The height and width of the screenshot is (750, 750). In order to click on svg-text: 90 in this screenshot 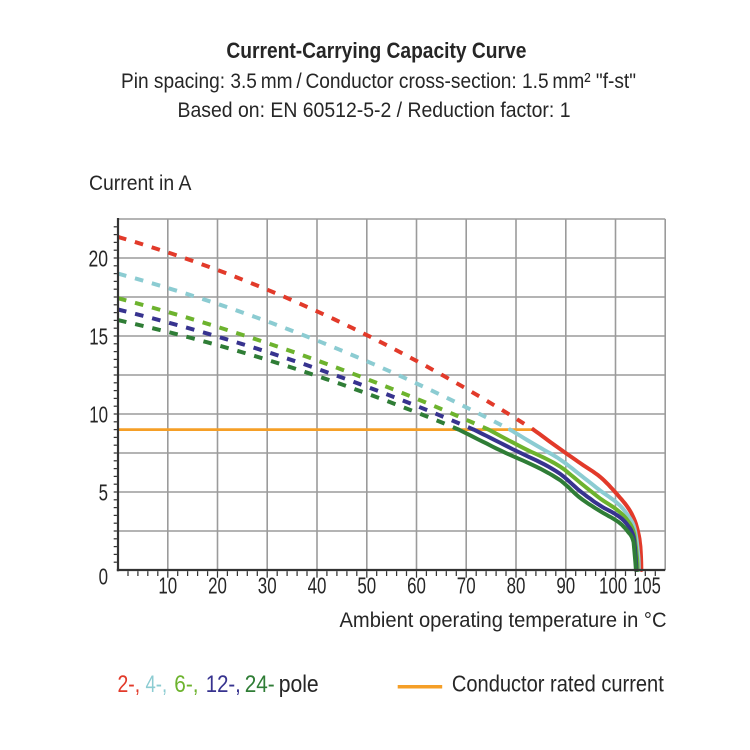, I will do `click(565, 586)`.